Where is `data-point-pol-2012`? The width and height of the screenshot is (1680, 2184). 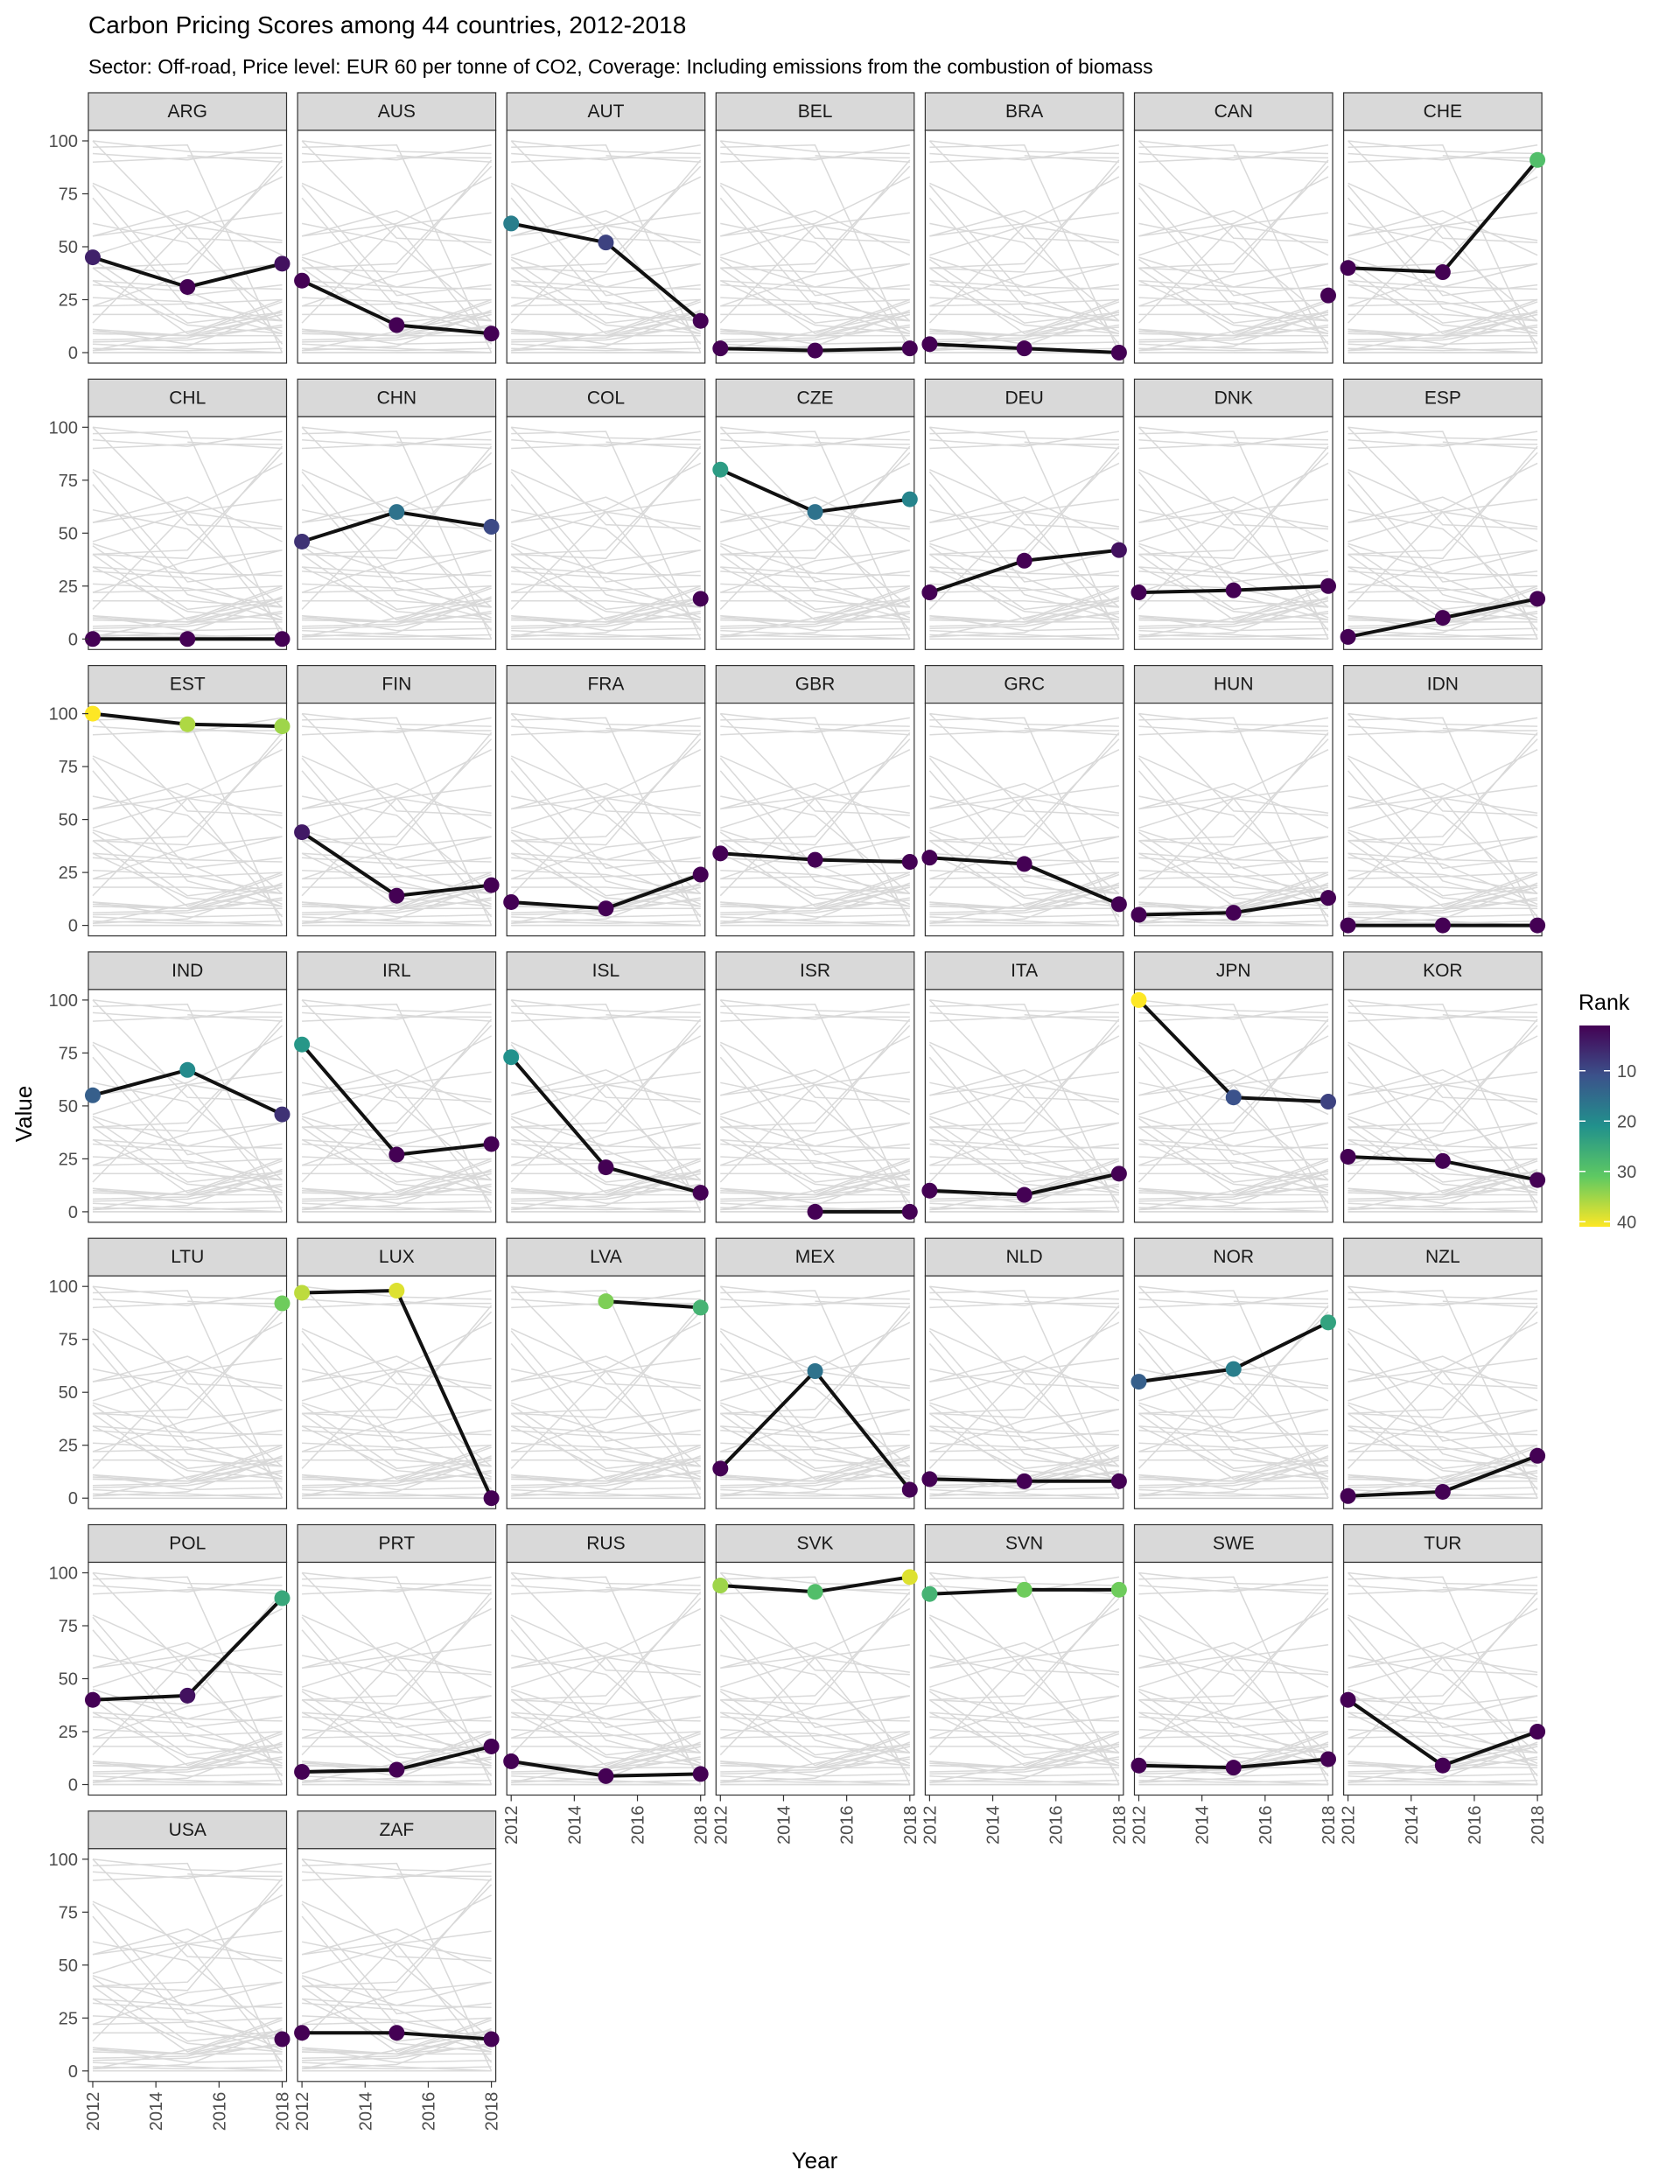 data-point-pol-2012 is located at coordinates (93, 1699).